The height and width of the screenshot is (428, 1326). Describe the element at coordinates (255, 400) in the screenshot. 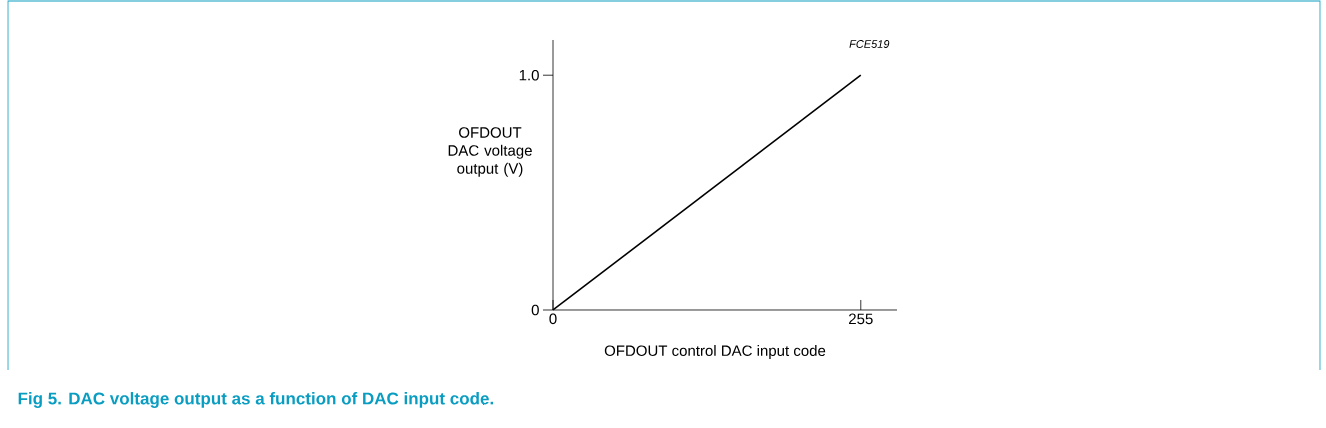

I see `text: Fig 5. DAC voltage output as a function of DAC input code.` at that location.